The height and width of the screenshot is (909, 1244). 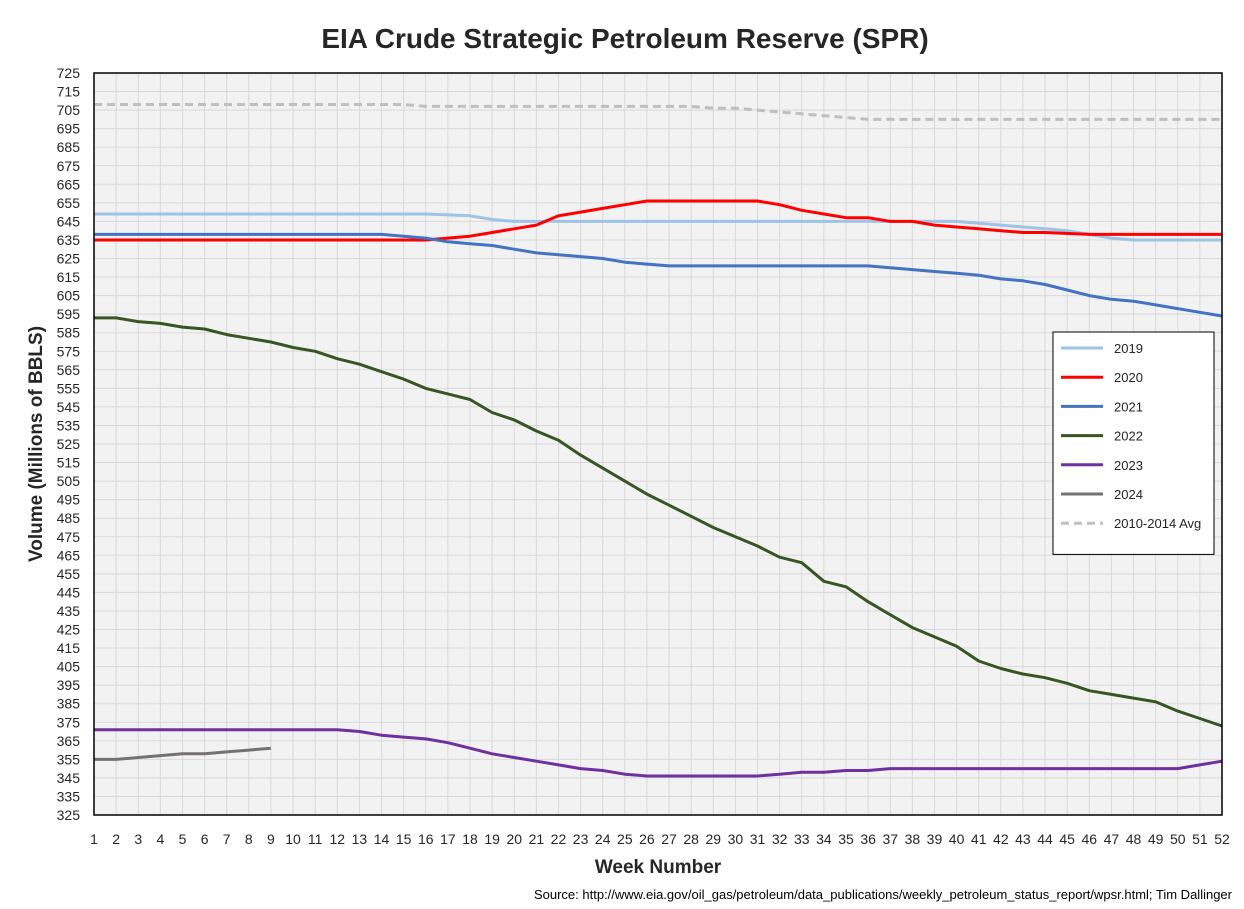 What do you see at coordinates (338, 839) in the screenshot?
I see `x-tick-label: 12` at bounding box center [338, 839].